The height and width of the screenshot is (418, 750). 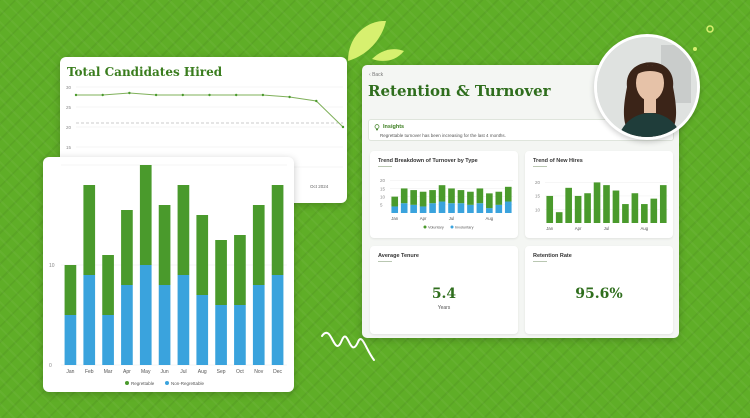 I want to click on average-tenure-tile: Average Tenure 5.4 Years, so click(x=444, y=290).